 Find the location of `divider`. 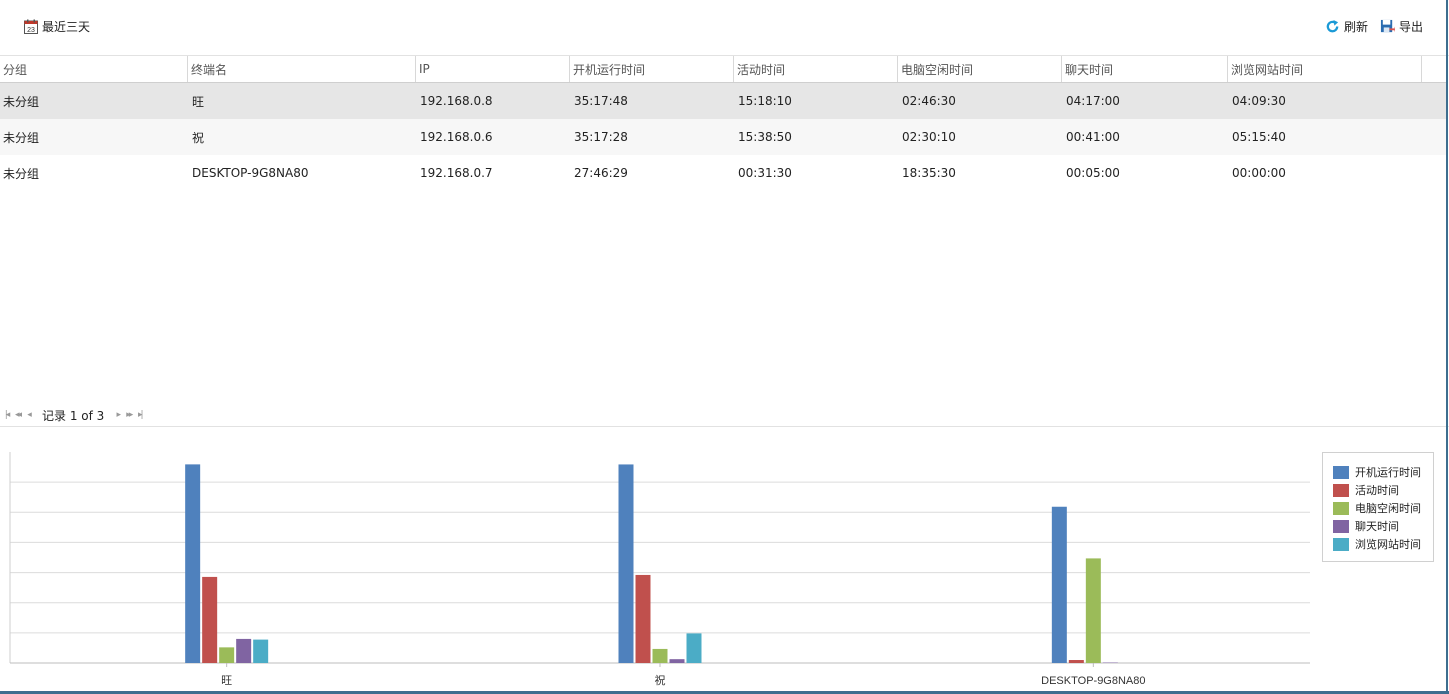

divider is located at coordinates (724, 426).